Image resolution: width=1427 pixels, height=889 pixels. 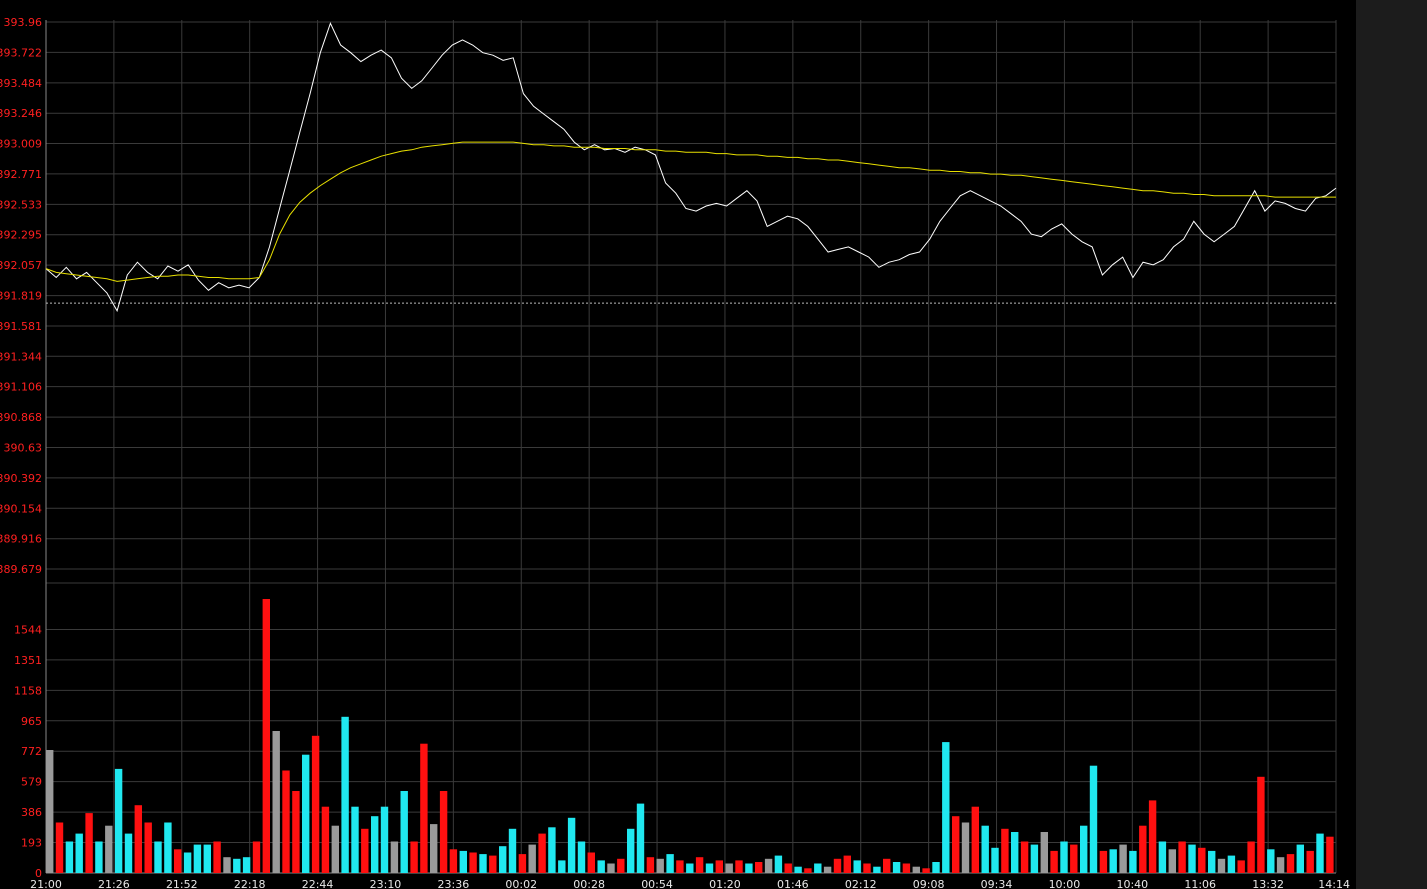 What do you see at coordinates (657, 883) in the screenshot?
I see `time-tick-label: 00:54` at bounding box center [657, 883].